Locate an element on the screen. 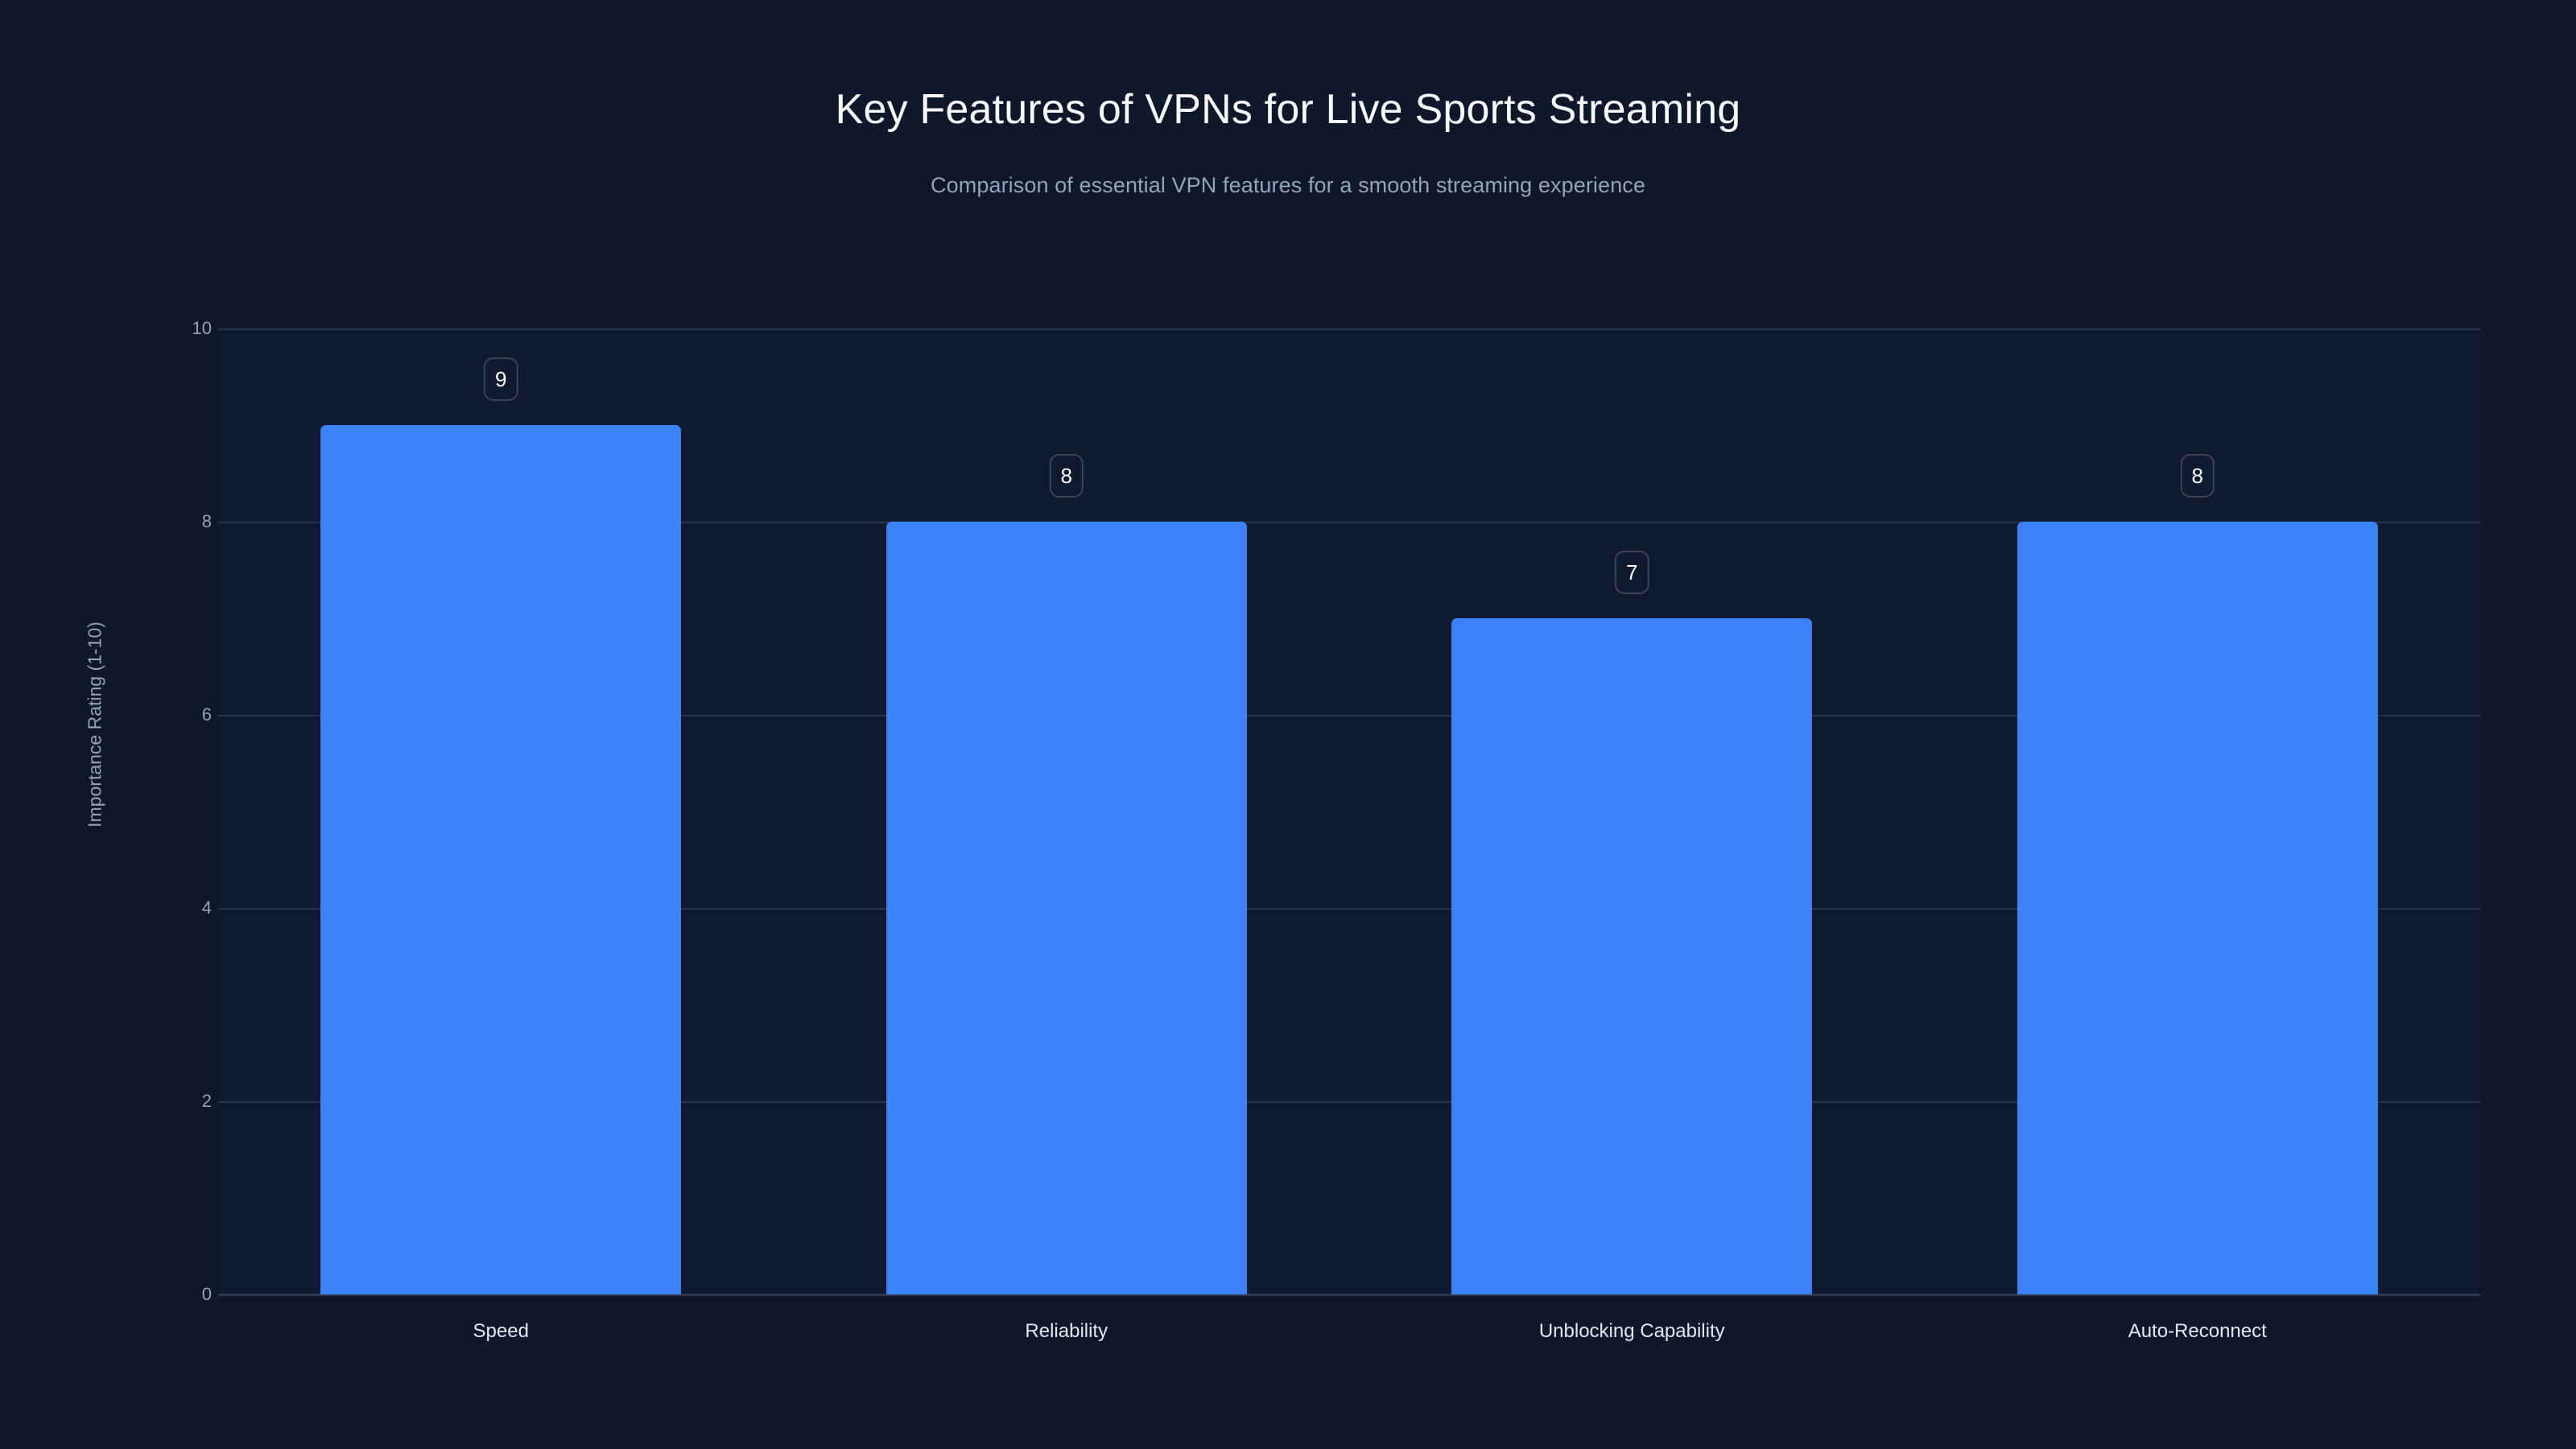 This screenshot has width=2576, height=1449. x-axis-line is located at coordinates (1349, 1295).